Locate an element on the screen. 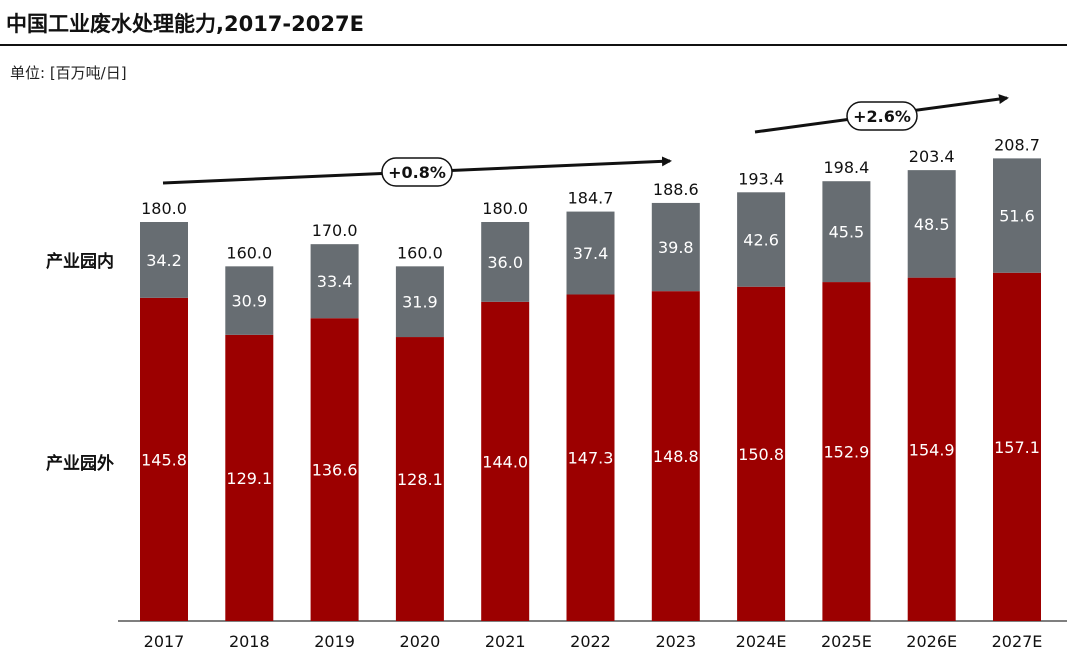  data-label-inside: 51.6 is located at coordinates (1017, 216).